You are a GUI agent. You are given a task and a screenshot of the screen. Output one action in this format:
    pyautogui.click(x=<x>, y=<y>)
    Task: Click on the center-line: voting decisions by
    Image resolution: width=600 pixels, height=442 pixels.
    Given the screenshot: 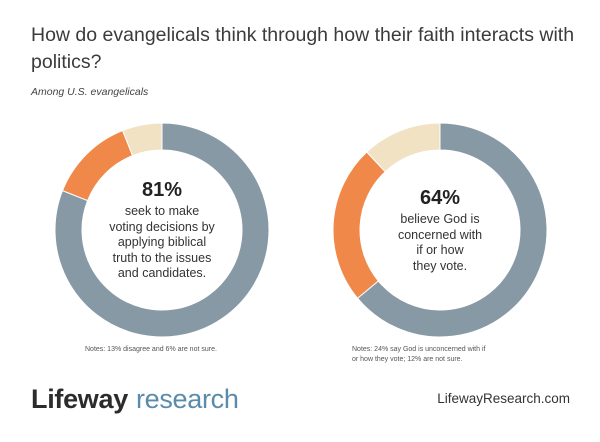 What is the action you would take?
    pyautogui.click(x=162, y=226)
    